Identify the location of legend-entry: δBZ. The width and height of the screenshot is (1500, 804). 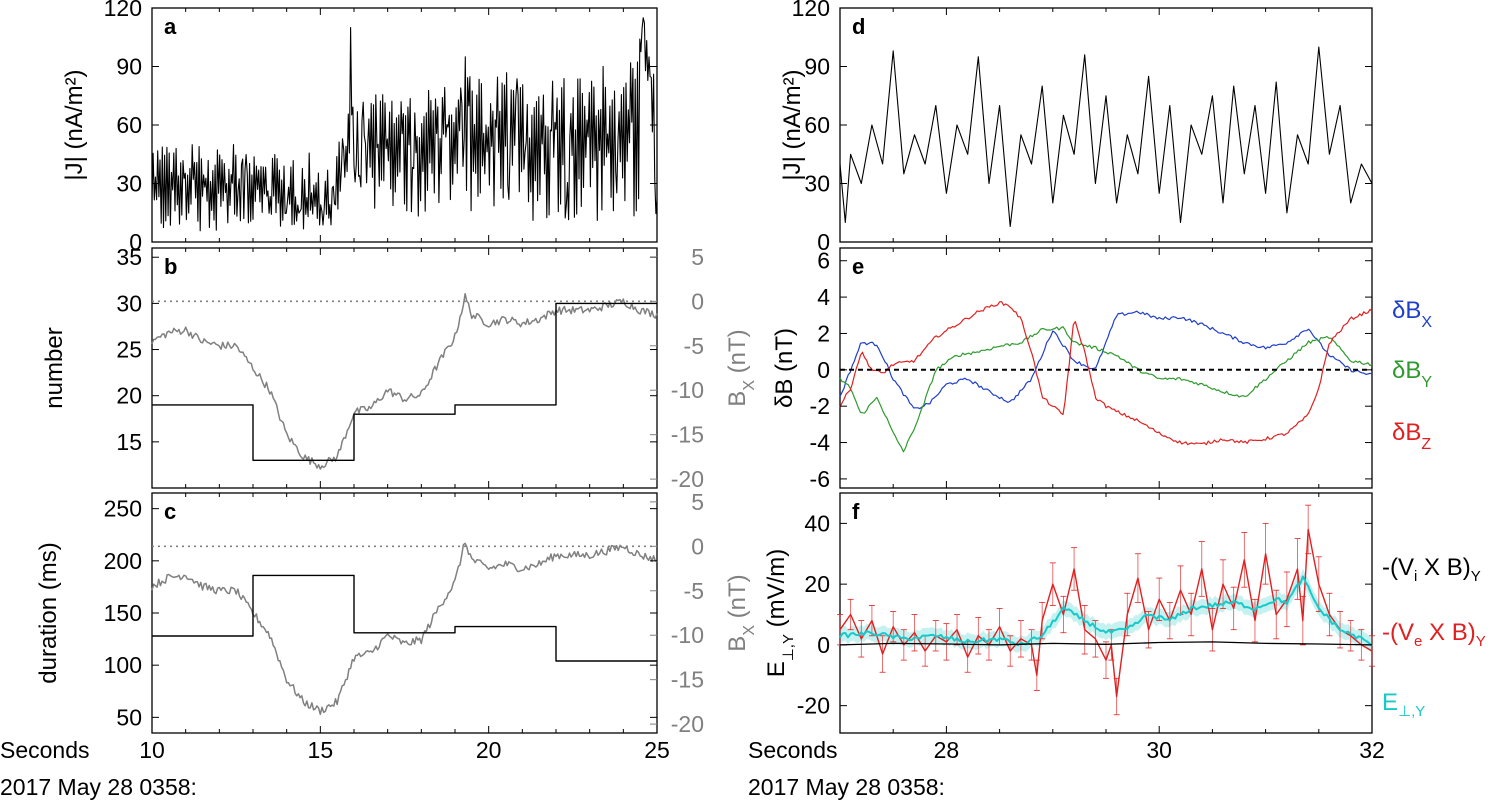
(1411, 436).